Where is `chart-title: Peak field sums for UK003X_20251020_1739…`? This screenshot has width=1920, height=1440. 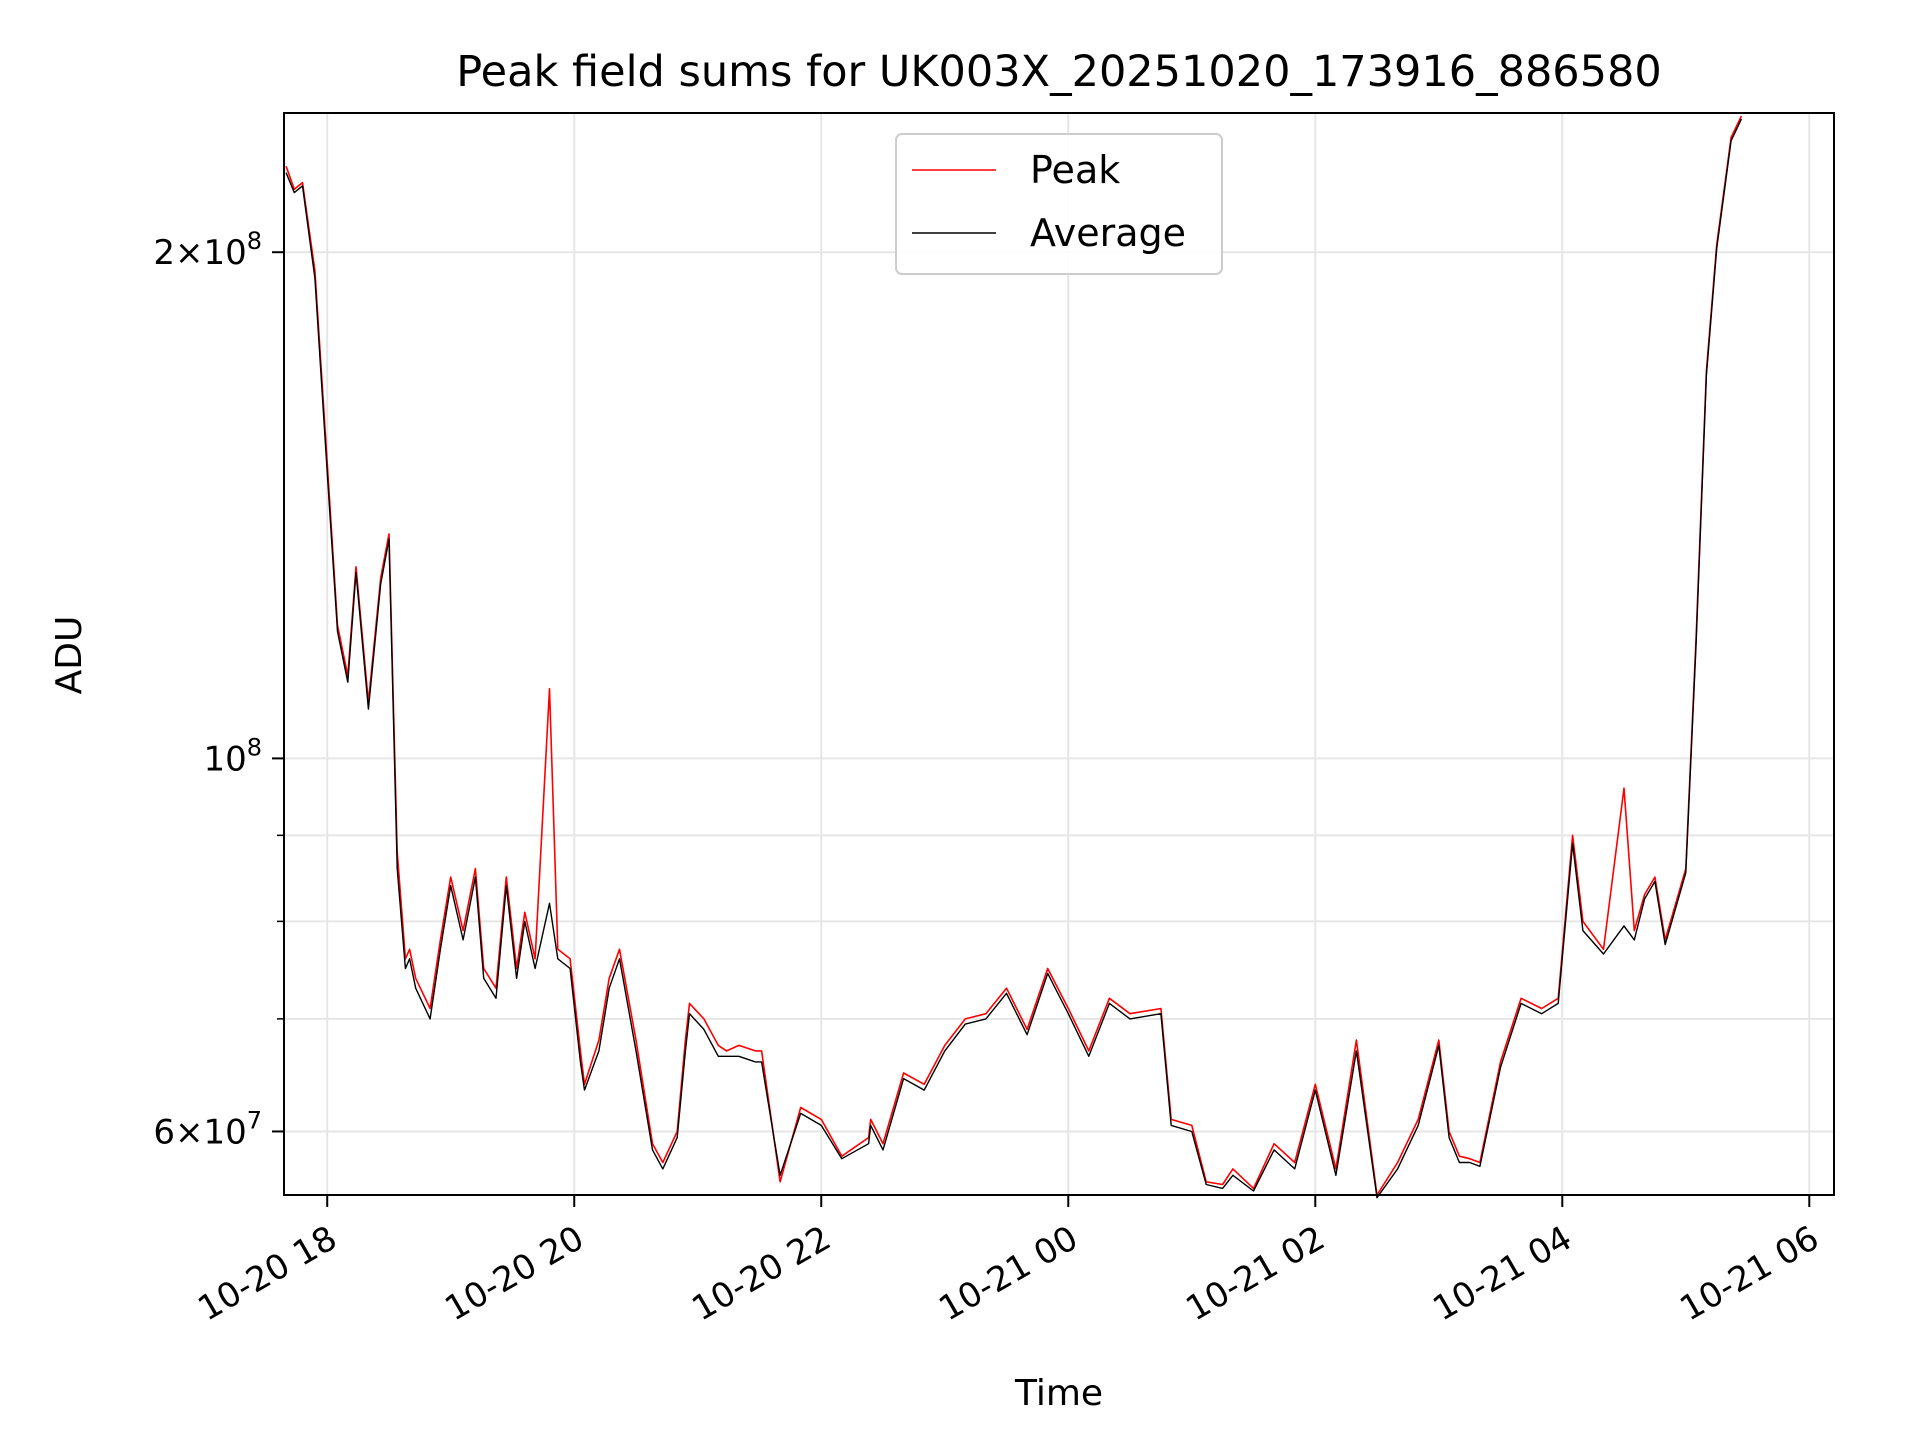 chart-title: Peak field sums for UK003X_20251020_1739… is located at coordinates (1059, 72).